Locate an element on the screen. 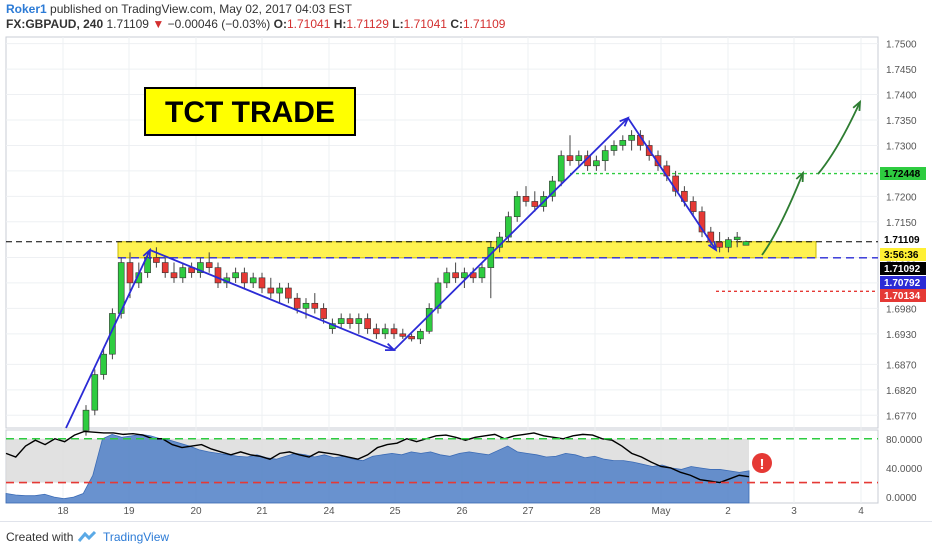 The height and width of the screenshot is (551, 932). price-label-text: 1.71092 is located at coordinates (902, 269).